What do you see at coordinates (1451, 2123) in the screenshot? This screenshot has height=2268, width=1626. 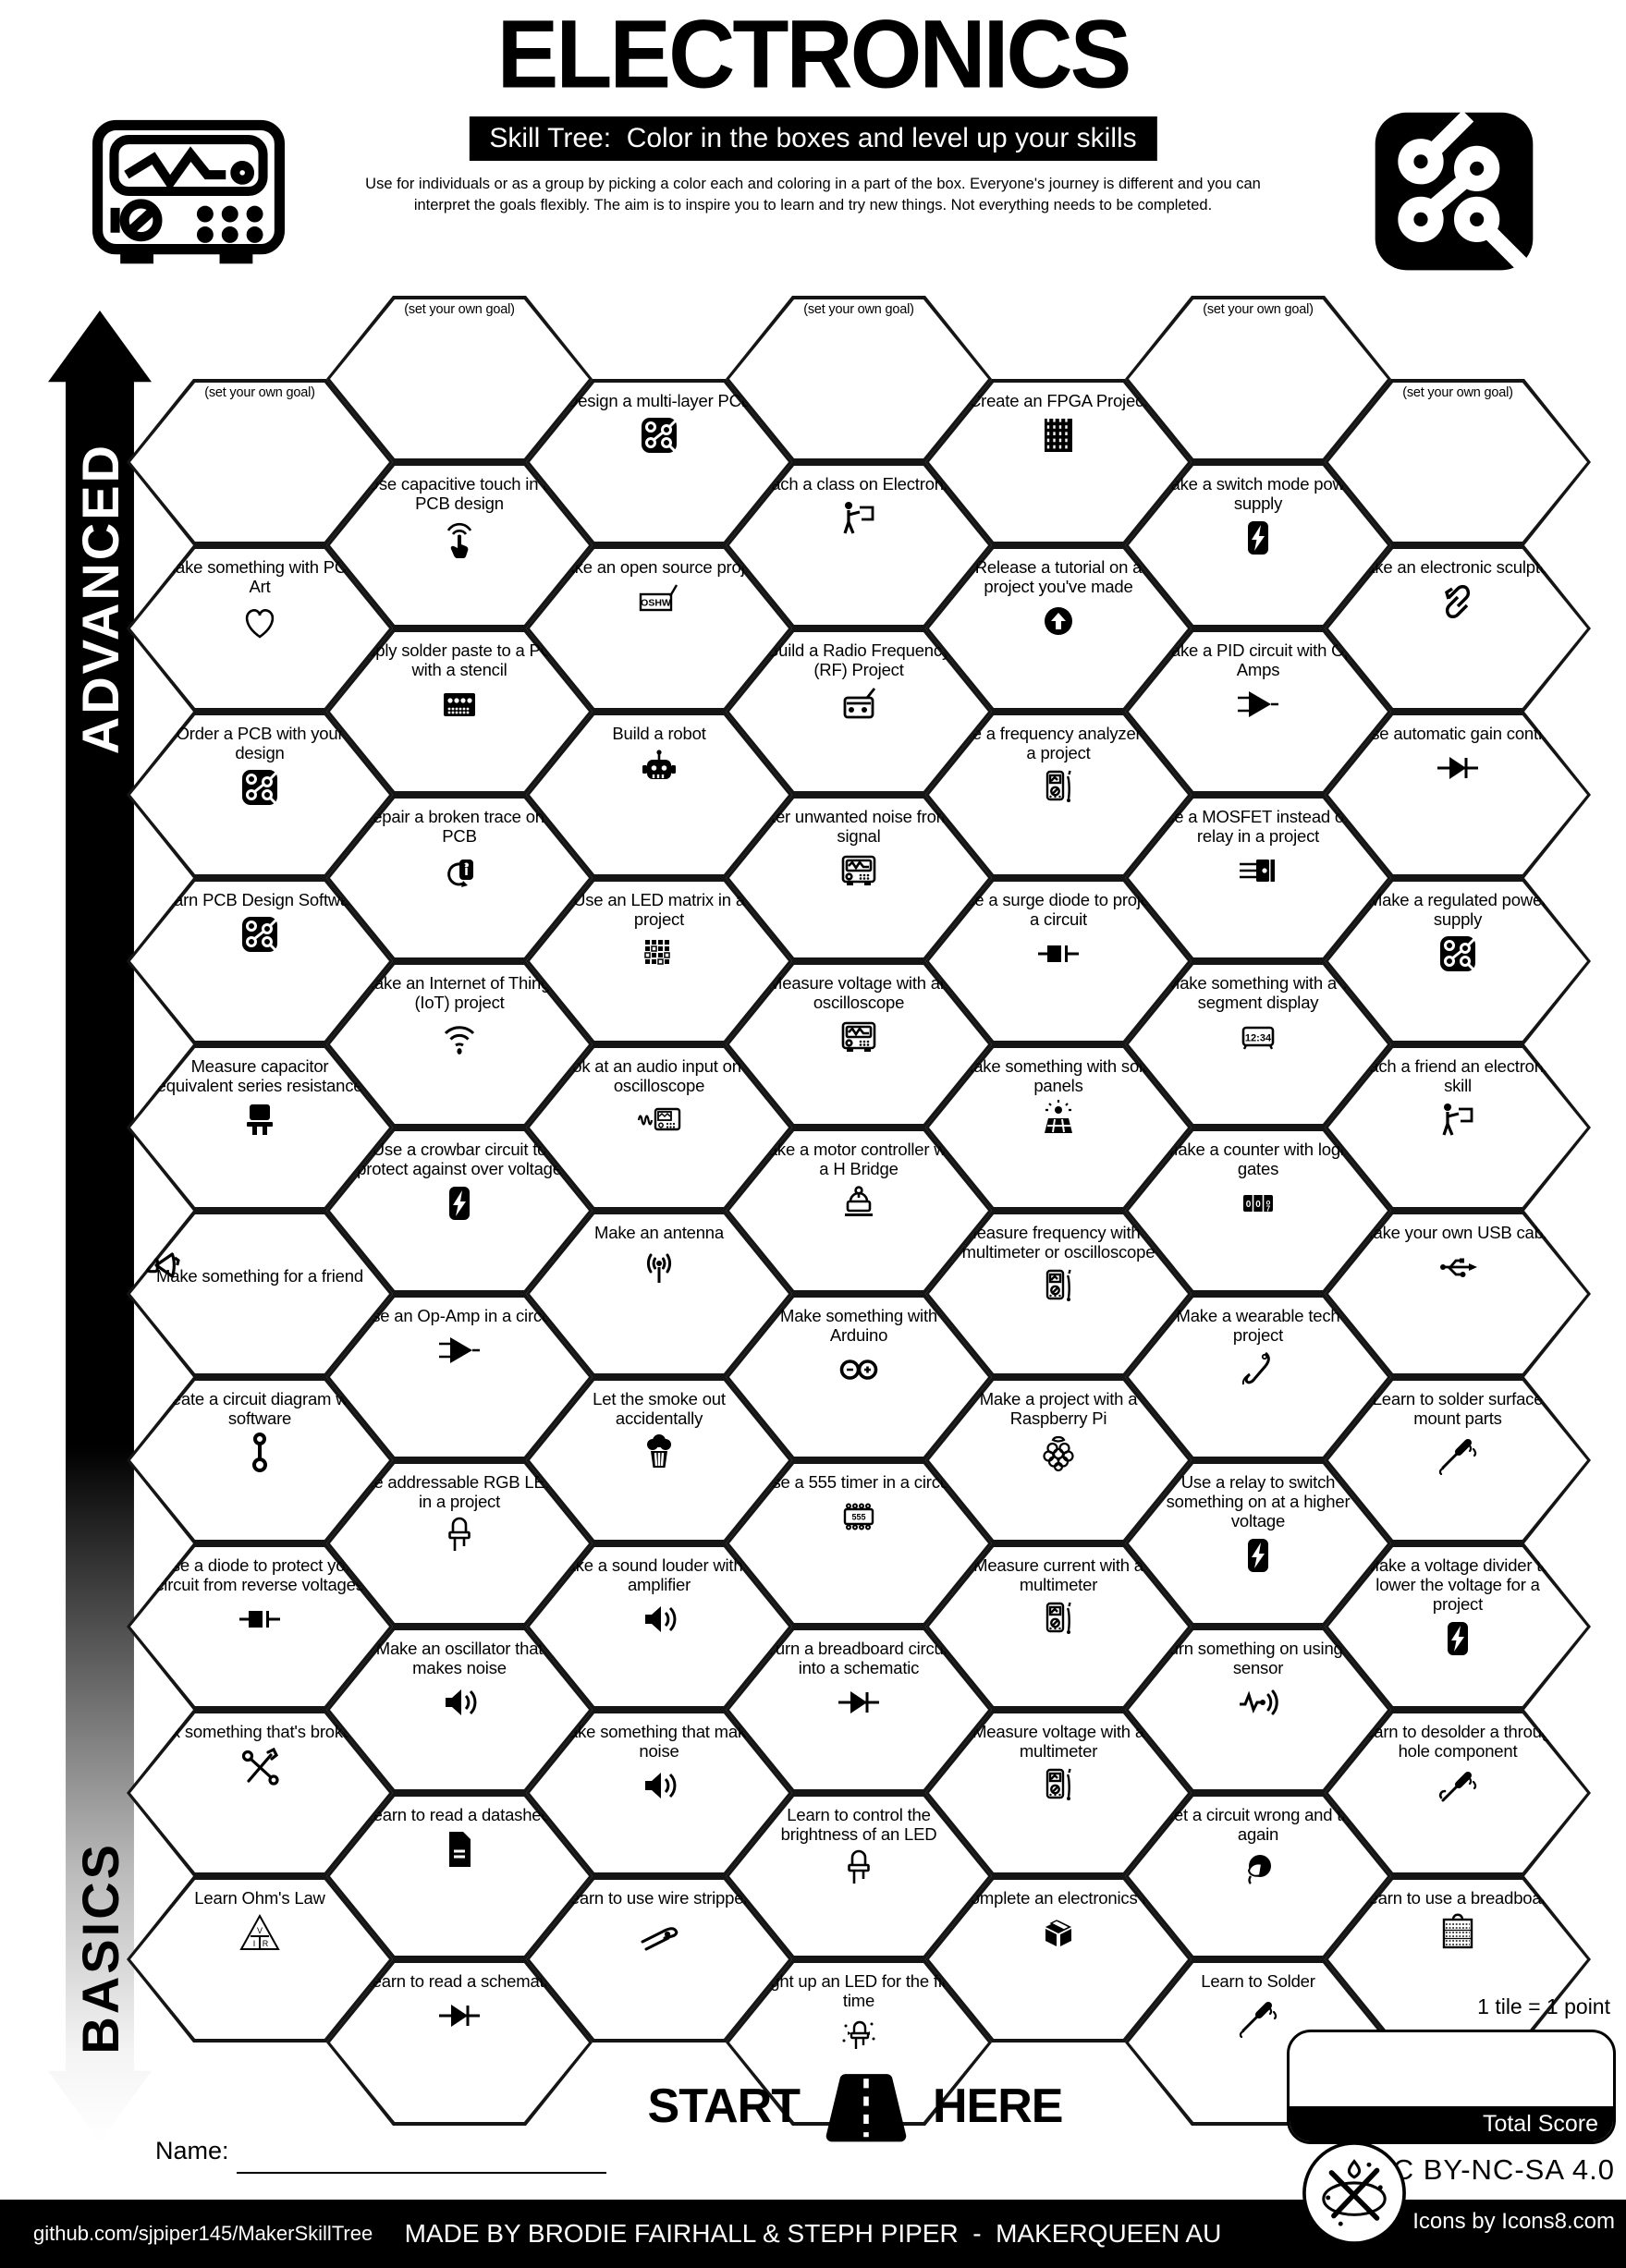 I see `total-score-label: Total Score` at bounding box center [1451, 2123].